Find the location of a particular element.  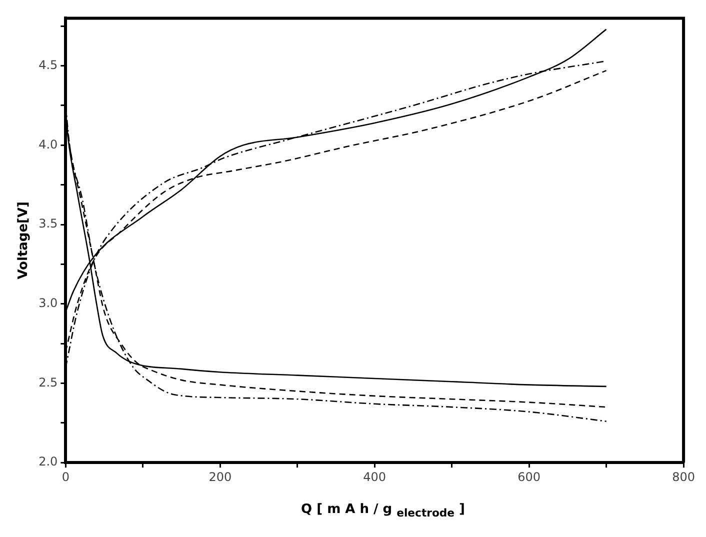

y-tick-label: 3.0 is located at coordinates (48, 303).